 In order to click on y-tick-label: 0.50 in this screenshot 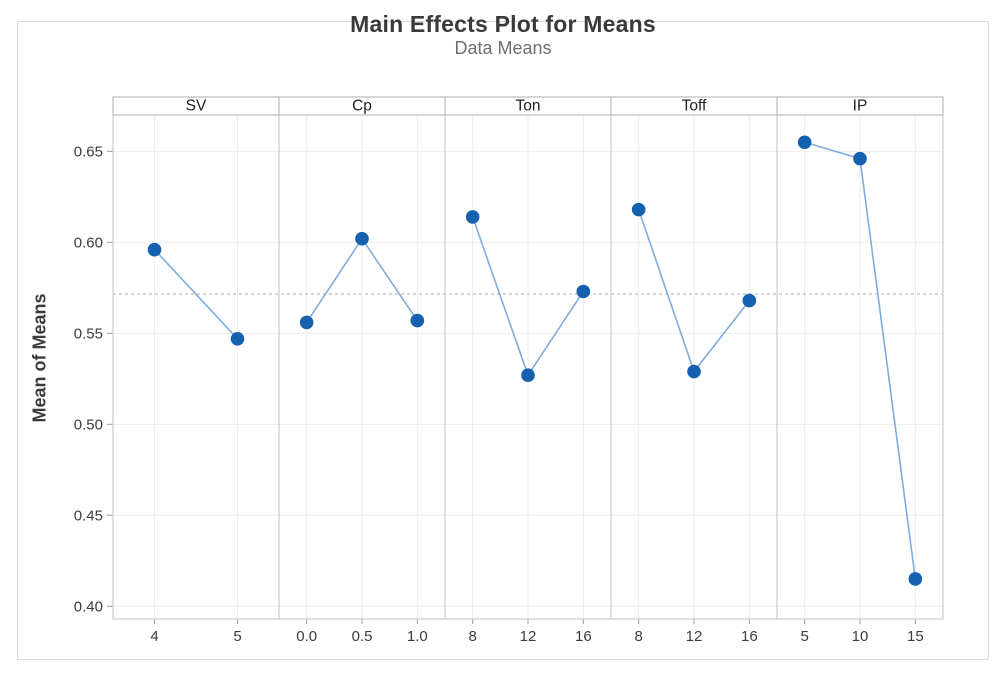, I will do `click(88, 424)`.